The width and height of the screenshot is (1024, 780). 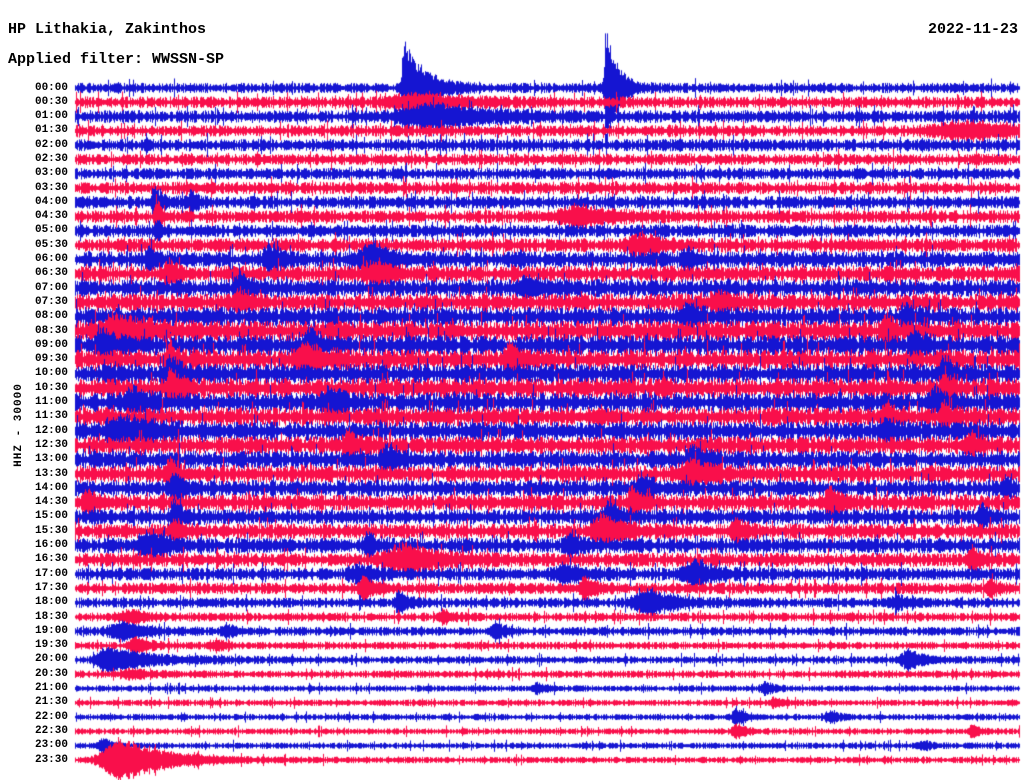 I want to click on time-label: 18:00, so click(x=51, y=602).